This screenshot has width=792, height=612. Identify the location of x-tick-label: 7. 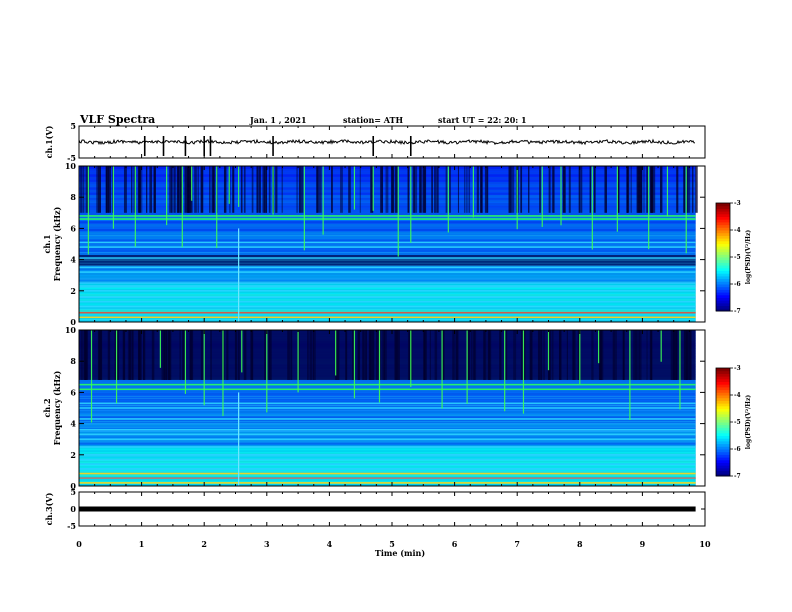
(517, 544).